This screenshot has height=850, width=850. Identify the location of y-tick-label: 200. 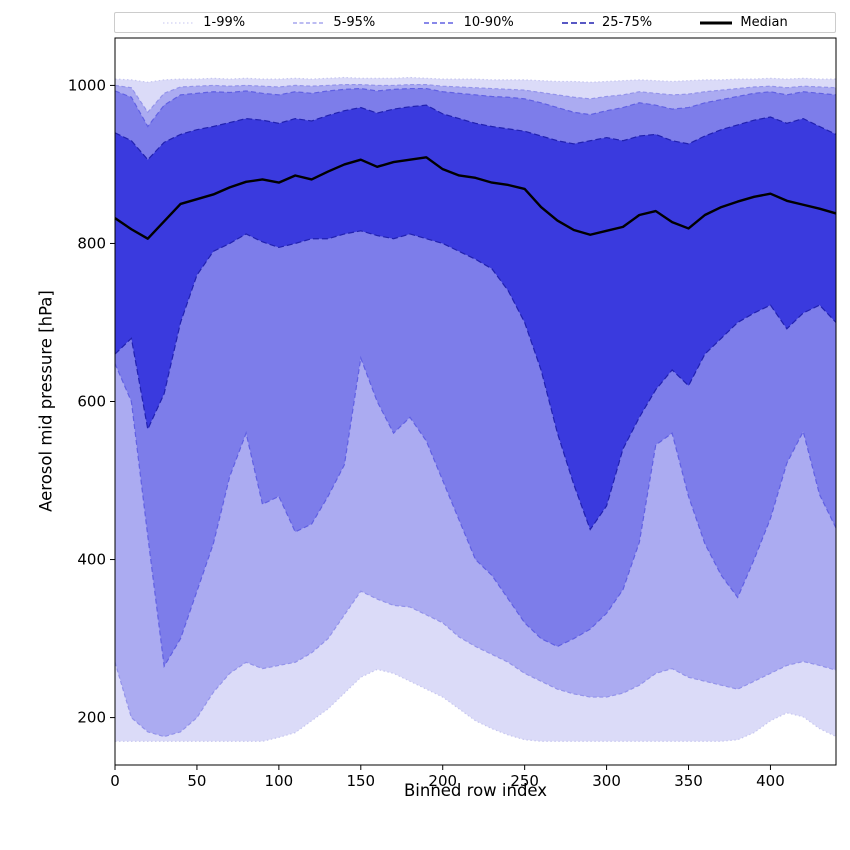
(91, 718).